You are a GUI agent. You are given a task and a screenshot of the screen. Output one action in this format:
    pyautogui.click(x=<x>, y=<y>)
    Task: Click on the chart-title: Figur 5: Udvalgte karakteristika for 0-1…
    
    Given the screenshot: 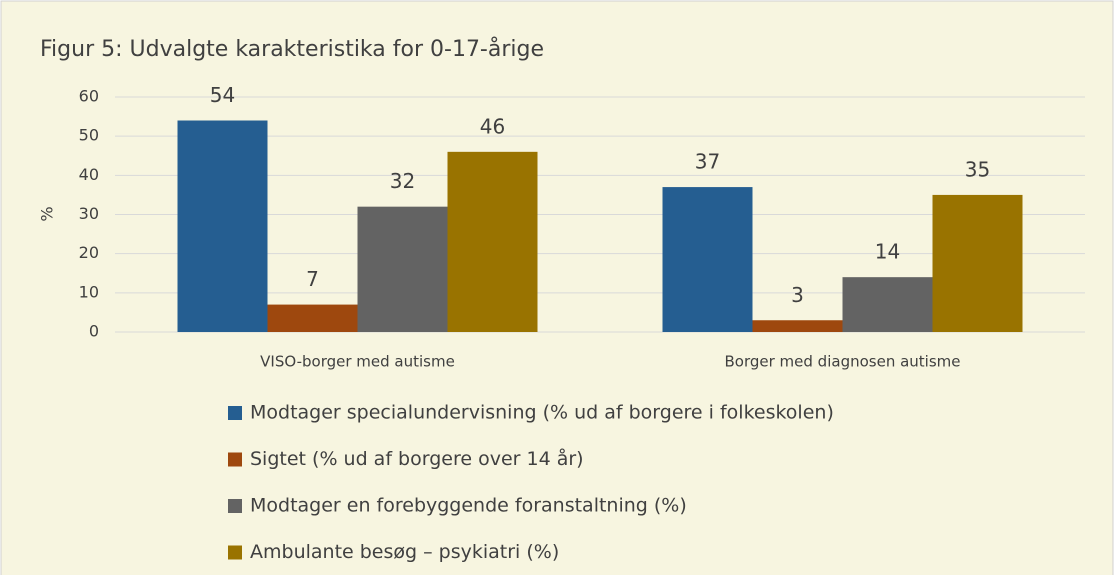 What is the action you would take?
    pyautogui.click(x=292, y=49)
    